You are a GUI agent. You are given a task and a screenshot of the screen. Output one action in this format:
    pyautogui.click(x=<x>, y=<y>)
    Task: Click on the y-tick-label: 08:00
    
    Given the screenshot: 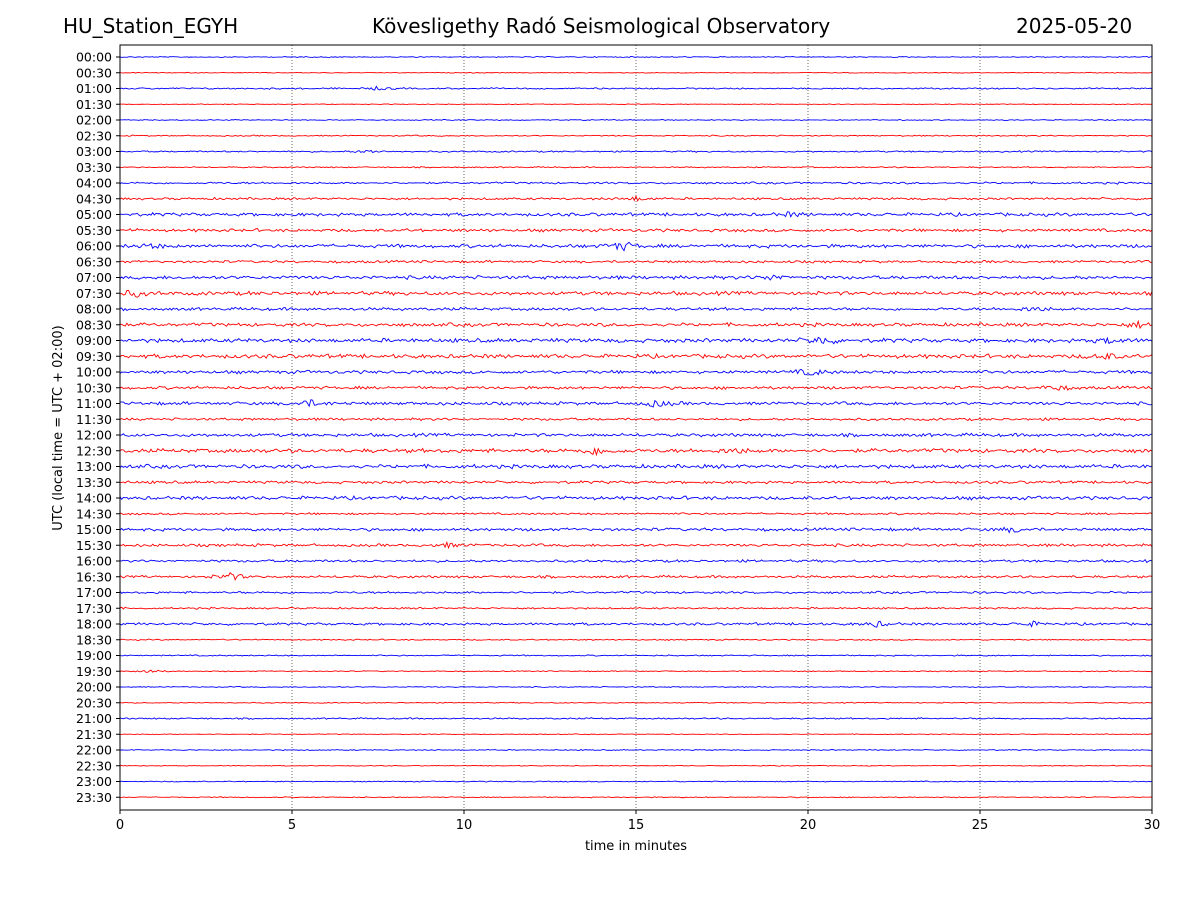 What is the action you would take?
    pyautogui.click(x=94, y=309)
    